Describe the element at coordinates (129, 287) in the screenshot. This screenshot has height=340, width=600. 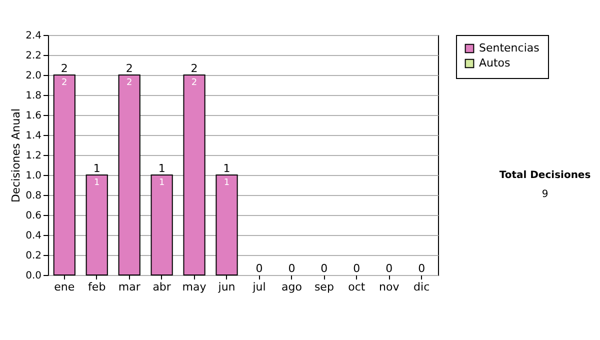
I see `x-tick-label: mar` at that location.